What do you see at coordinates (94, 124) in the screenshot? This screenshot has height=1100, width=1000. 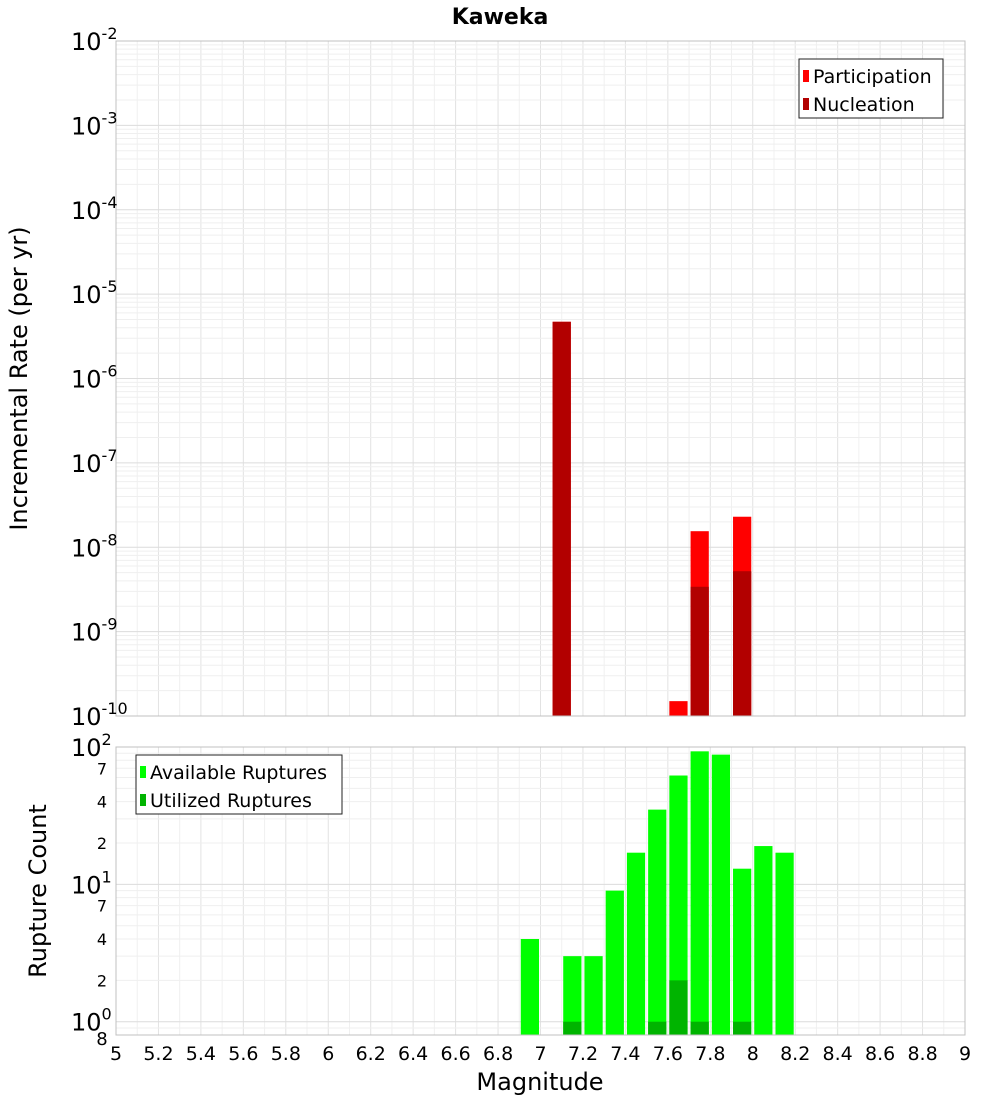 I see `y-tick-label: 10⁻³` at bounding box center [94, 124].